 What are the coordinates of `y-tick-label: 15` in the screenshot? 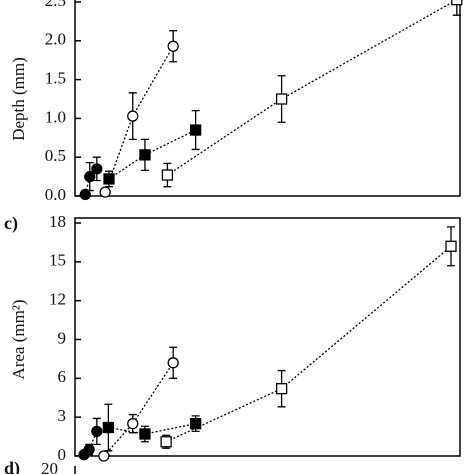 It's located at (57, 260).